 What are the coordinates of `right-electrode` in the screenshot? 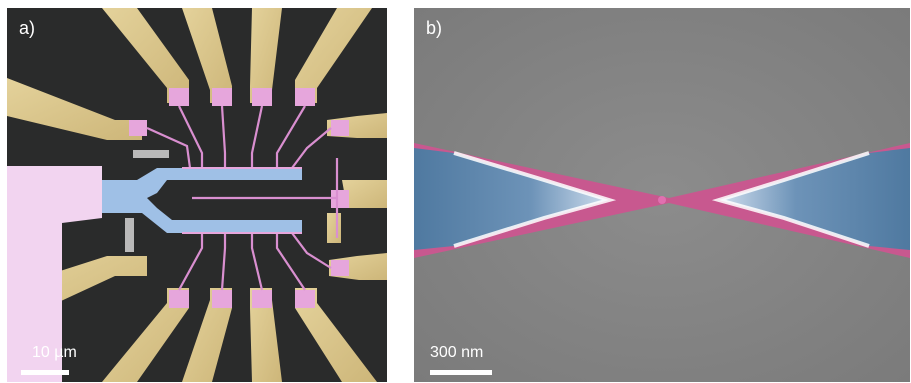 It's located at (814, 199).